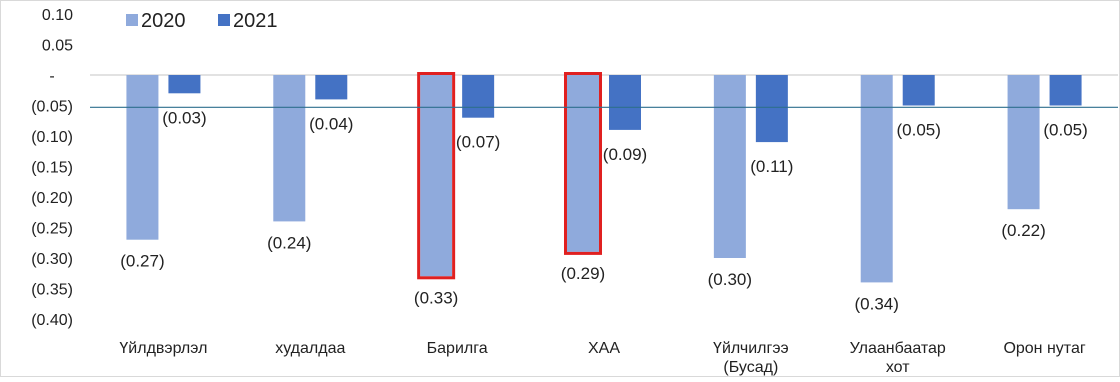 The height and width of the screenshot is (382, 1120). Describe the element at coordinates (310, 348) in the screenshot. I see `x-tick-label: худалдаа` at that location.